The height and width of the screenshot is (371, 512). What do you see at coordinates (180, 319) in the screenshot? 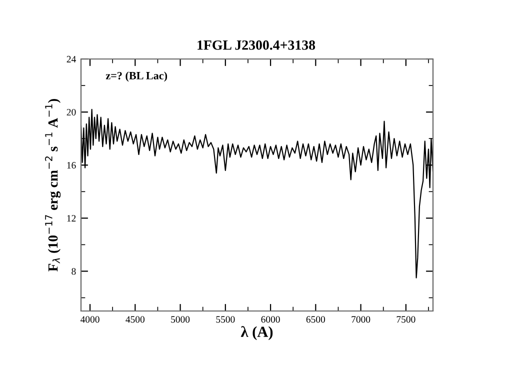
I see `x-tick-label: 5000` at bounding box center [180, 319].